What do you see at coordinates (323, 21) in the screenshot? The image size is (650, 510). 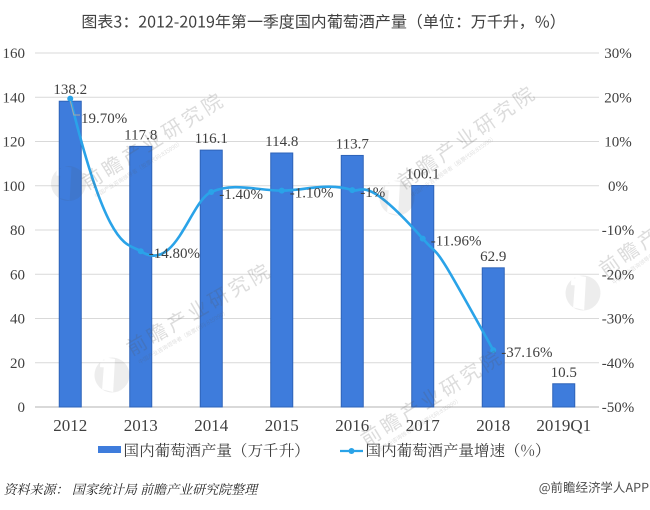 I see `svg-text:图表3：2012-2019年第一季度国内葡萄酒产量（单位：万: 图表3：2012-2019年第一季度国内葡萄酒产量（单位：万千升，%）` at bounding box center [323, 21].